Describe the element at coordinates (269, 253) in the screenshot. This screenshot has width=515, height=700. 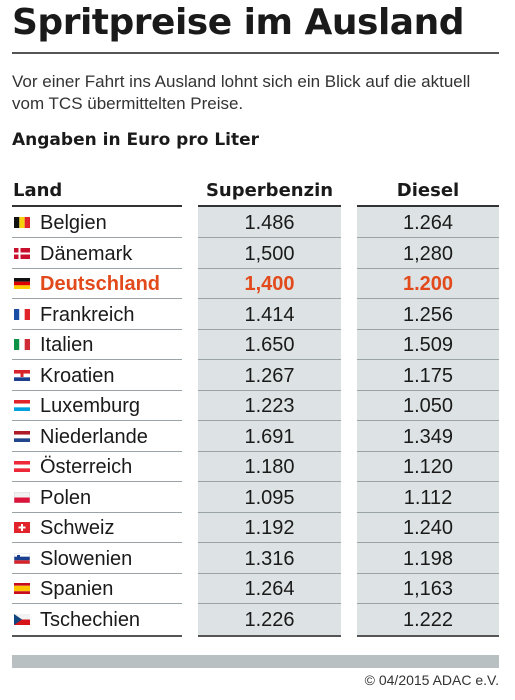
I see `superbenzin-price: 1,500` at that location.